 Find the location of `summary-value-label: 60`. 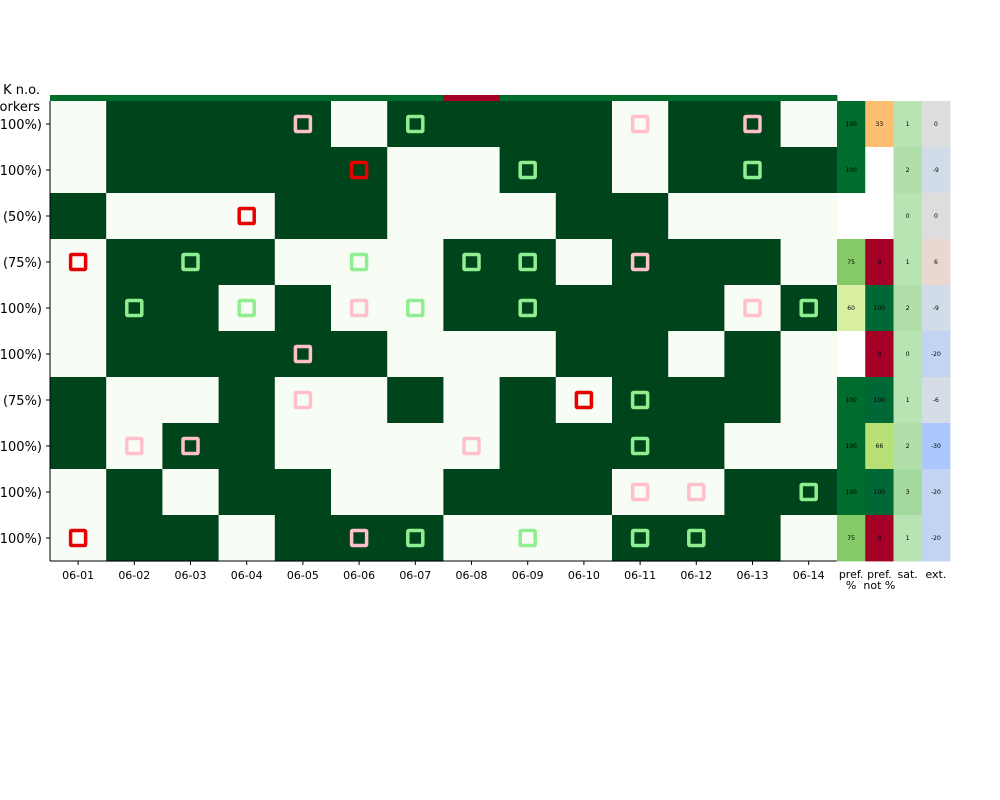

summary-value-label: 60 is located at coordinates (851, 308).